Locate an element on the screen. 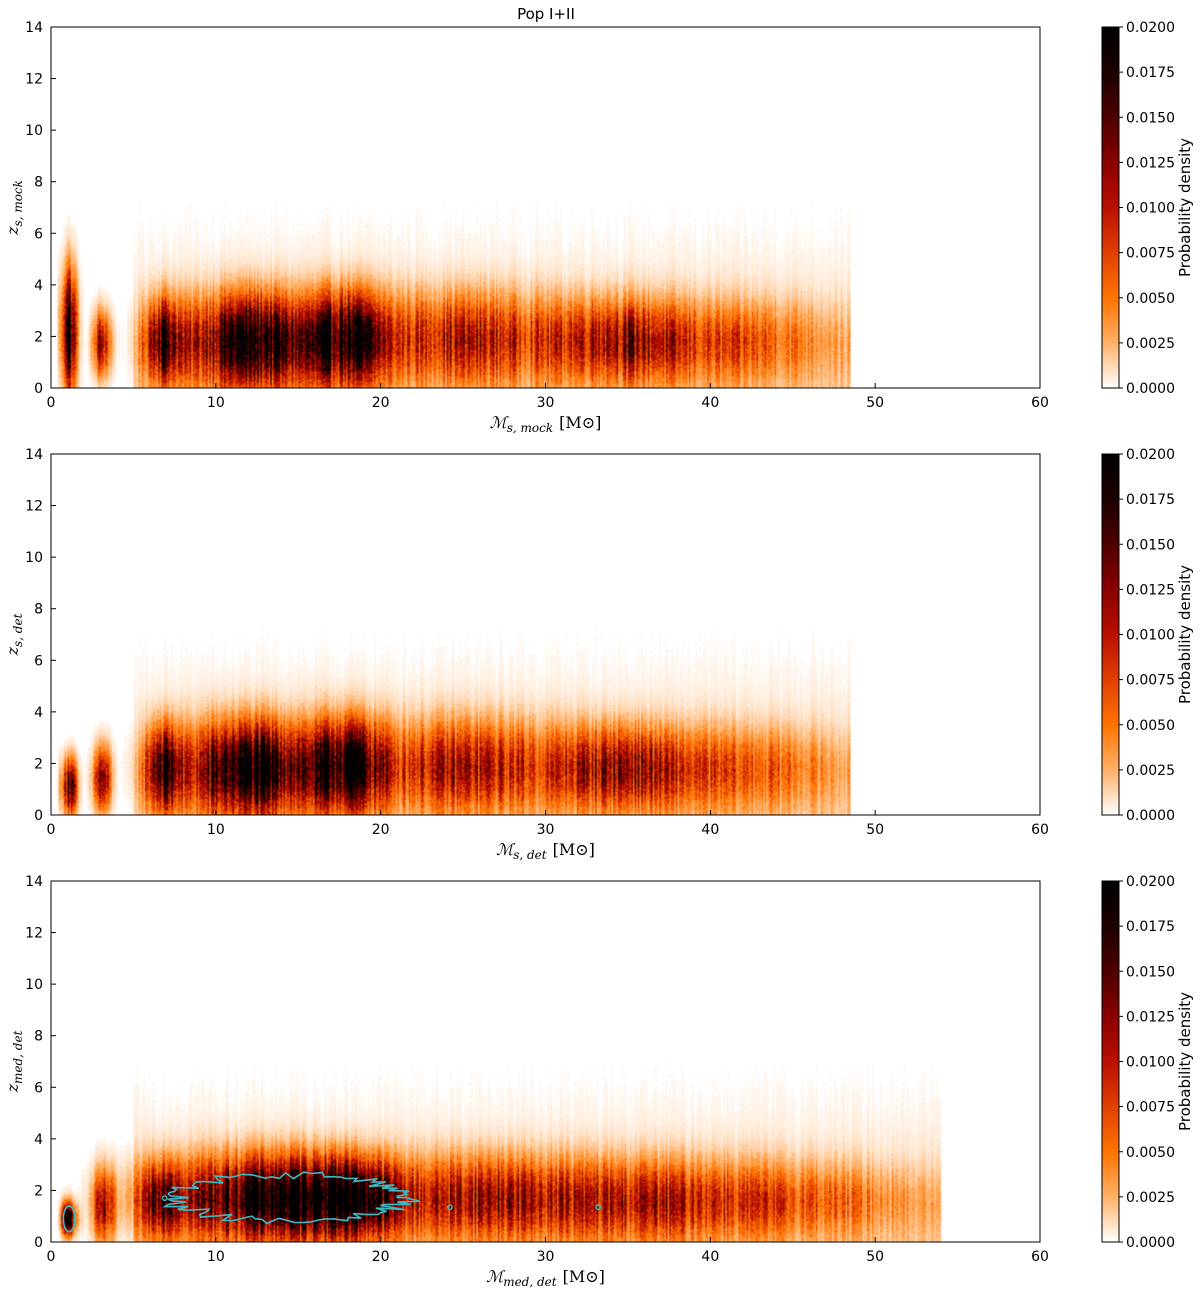  contour-lines is located at coordinates (332, 1202).